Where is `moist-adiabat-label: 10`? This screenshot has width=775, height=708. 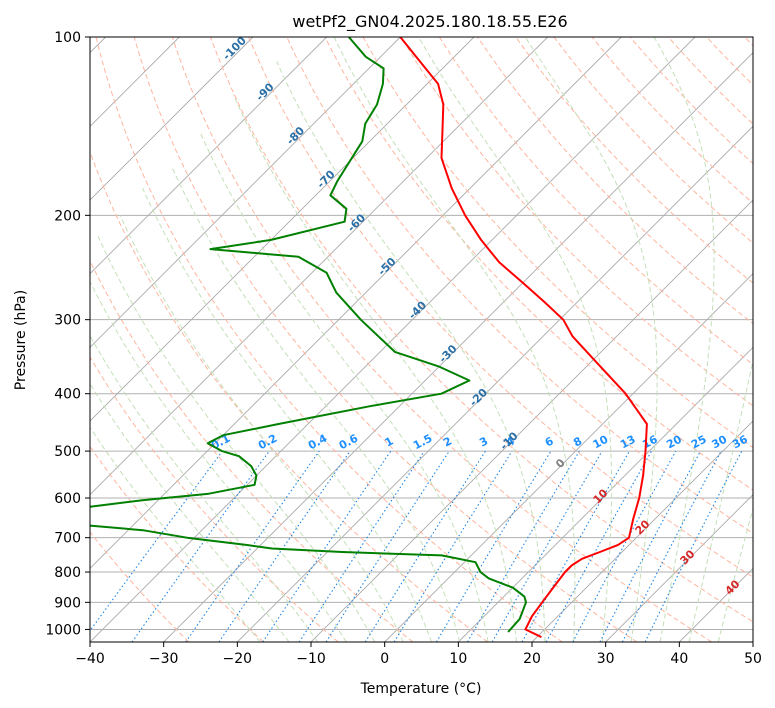
moist-adiabat-label: 10 is located at coordinates (601, 496).